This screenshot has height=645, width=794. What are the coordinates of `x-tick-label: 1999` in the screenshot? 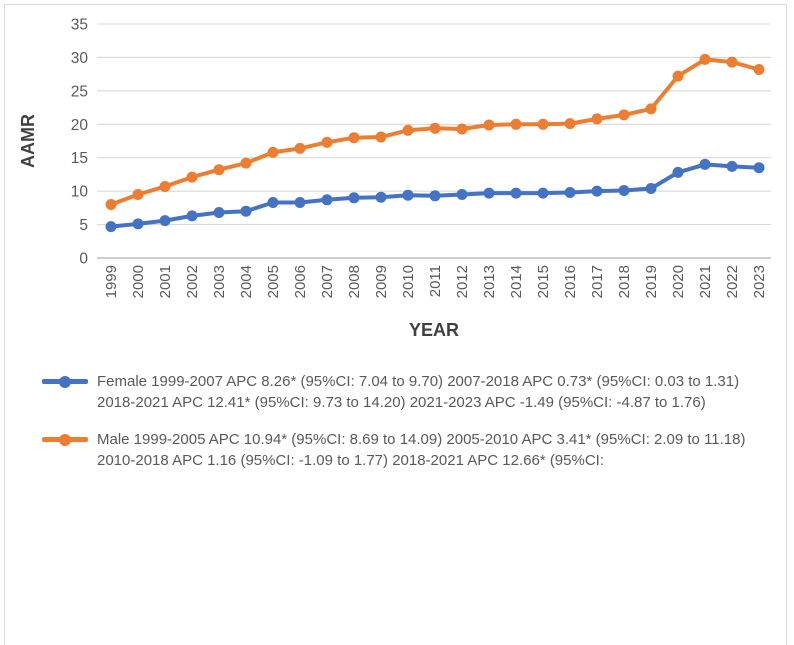 It's located at (111, 281).